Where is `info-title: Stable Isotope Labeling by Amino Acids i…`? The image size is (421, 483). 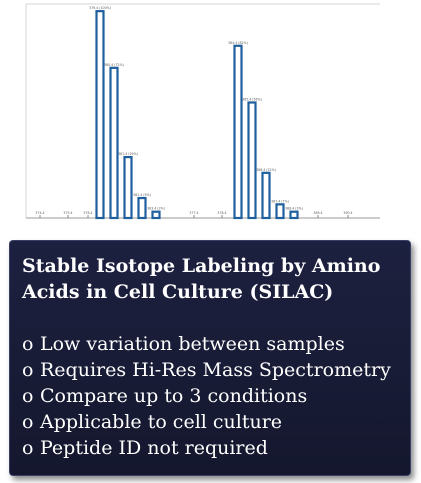
info-title: Stable Isotope Labeling by Amino Acids i… is located at coordinates (201, 279).